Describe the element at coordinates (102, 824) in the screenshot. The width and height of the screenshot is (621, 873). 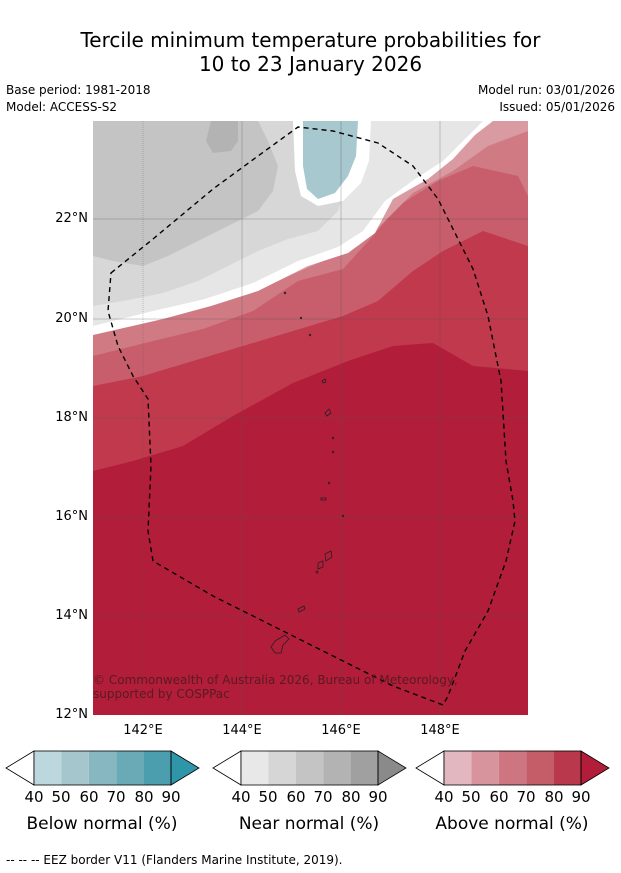
I see `below-normal-title: Below normal (%)` at that location.